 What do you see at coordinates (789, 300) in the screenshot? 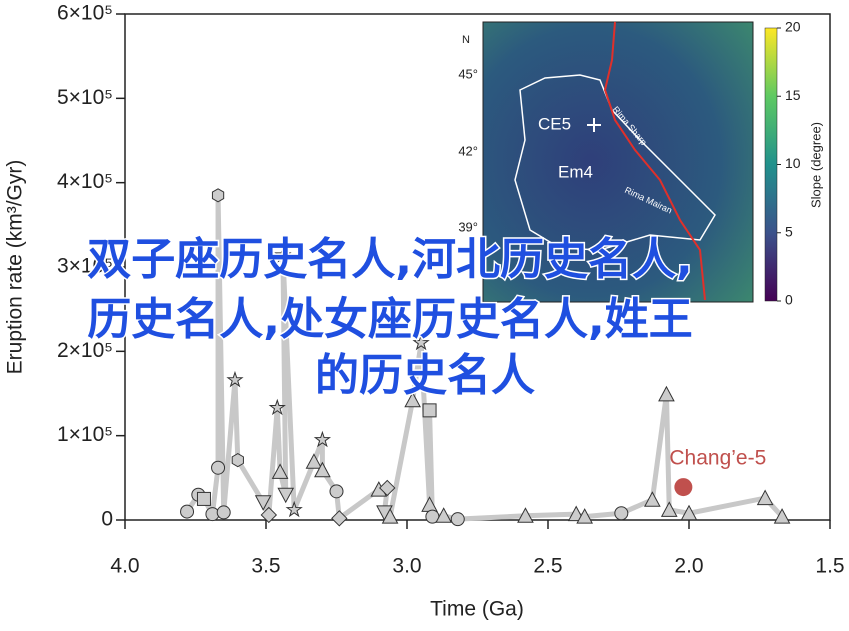
I see `colorbar-tick-label: 0` at bounding box center [789, 300].